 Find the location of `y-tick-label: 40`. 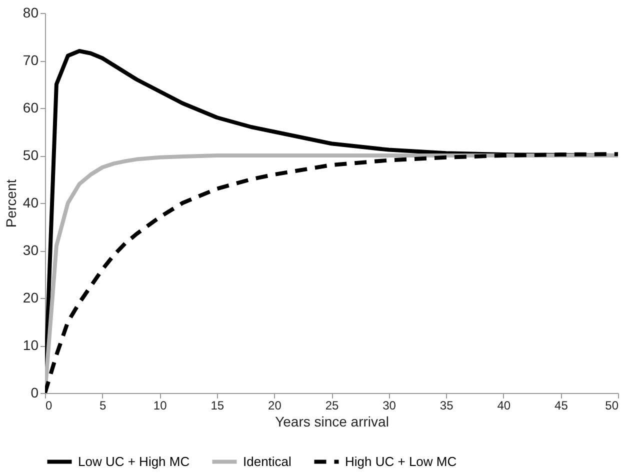

y-tick-label: 40 is located at coordinates (30, 202).